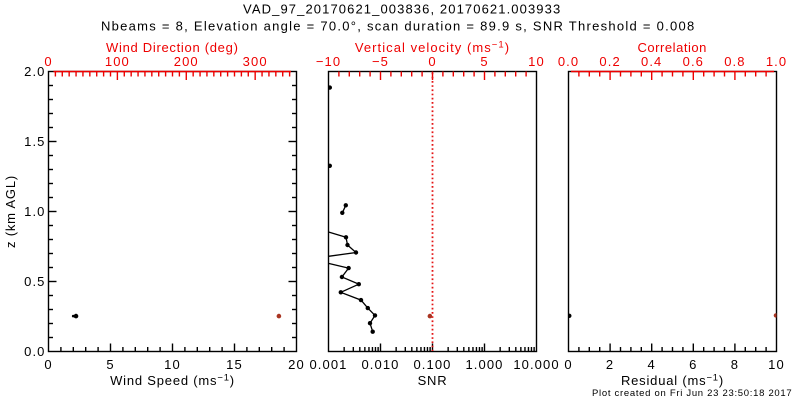 The width and height of the screenshot is (800, 400). What do you see at coordinates (734, 61) in the screenshot?
I see `svg-text: 0.8` at bounding box center [734, 61].